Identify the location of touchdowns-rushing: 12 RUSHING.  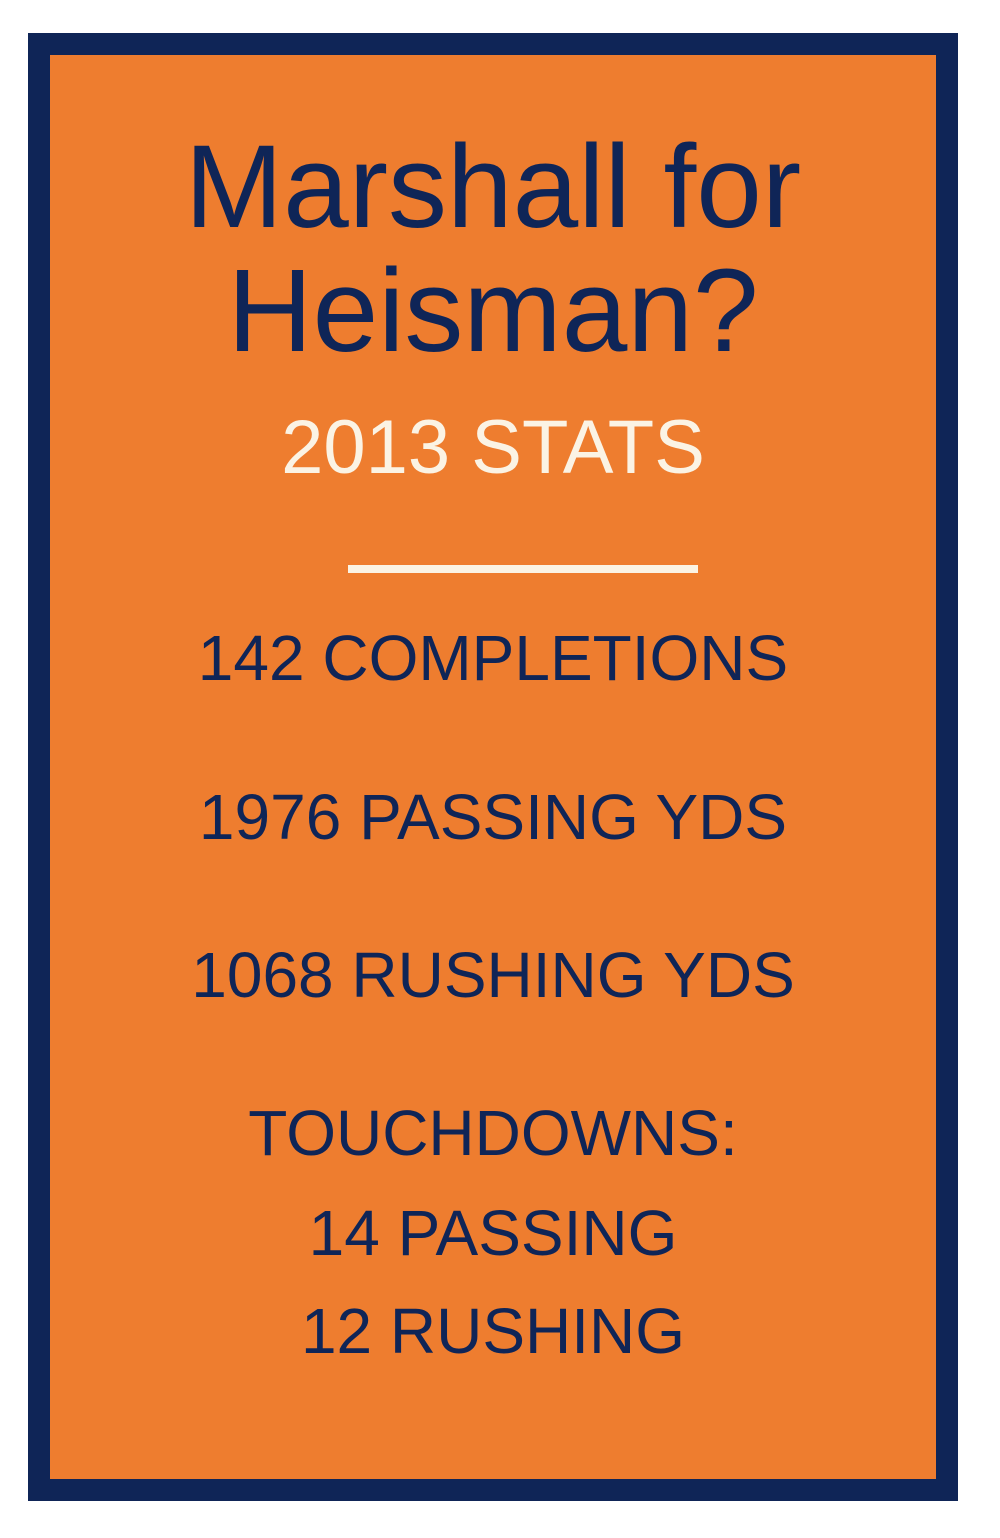
(493, 1331).